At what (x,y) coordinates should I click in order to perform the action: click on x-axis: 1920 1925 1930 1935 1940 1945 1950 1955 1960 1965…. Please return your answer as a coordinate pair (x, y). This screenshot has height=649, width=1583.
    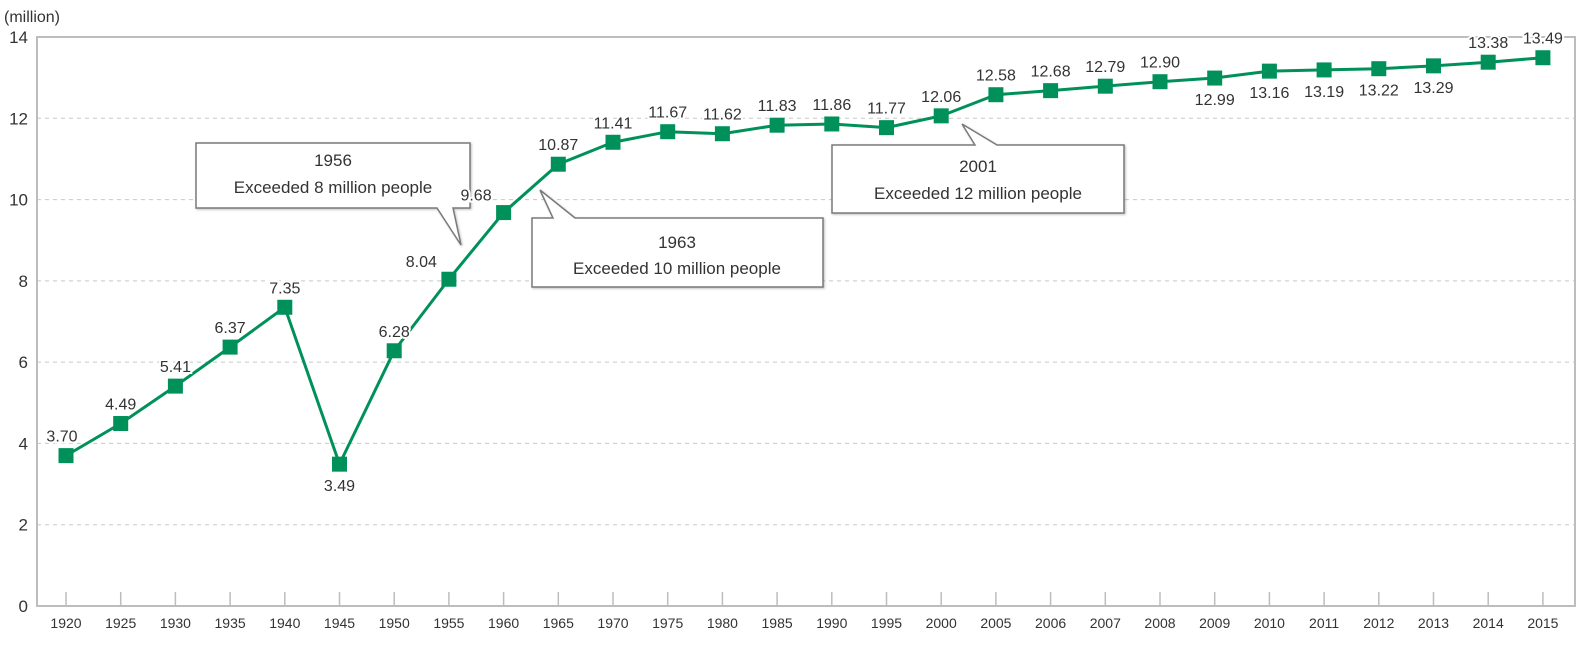
    Looking at the image, I should click on (804, 611).